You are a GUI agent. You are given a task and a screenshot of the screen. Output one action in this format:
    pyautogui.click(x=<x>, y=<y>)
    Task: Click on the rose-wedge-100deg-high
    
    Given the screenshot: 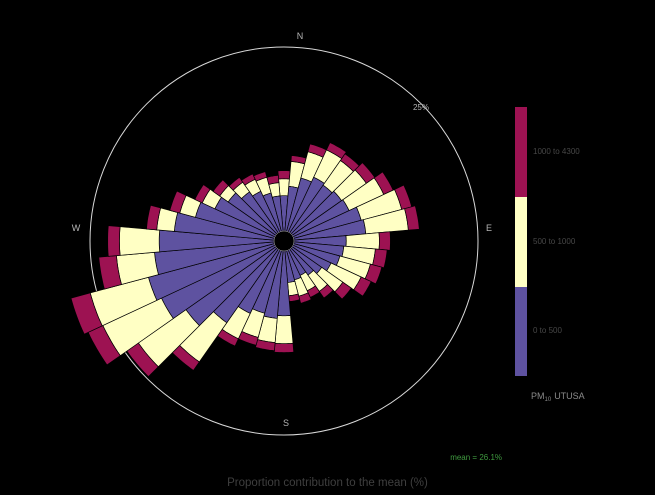 What is the action you would take?
    pyautogui.click(x=380, y=258)
    